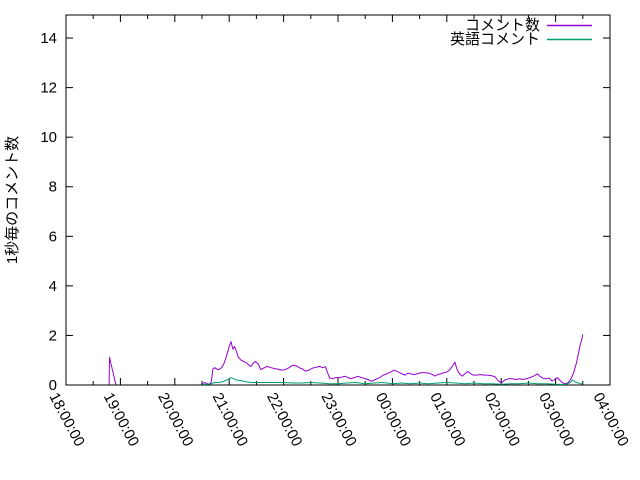 This screenshot has width=640, height=480. I want to click on y-tick-label: 14, so click(48, 38).